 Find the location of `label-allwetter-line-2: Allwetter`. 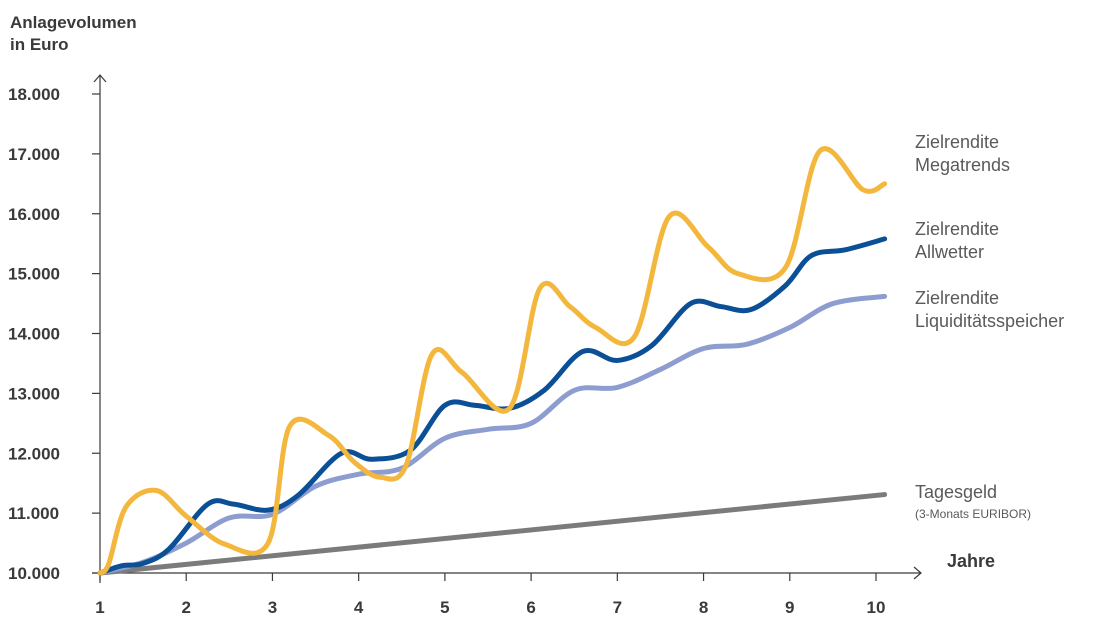

label-allwetter-line-2: Allwetter is located at coordinates (950, 252).